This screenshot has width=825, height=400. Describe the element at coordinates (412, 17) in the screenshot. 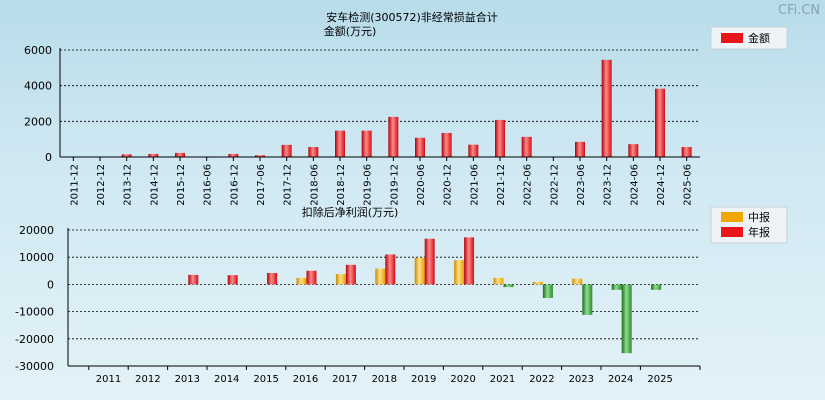

I see `chart1-title: 安车检测(300572)非经常损益合计` at that location.